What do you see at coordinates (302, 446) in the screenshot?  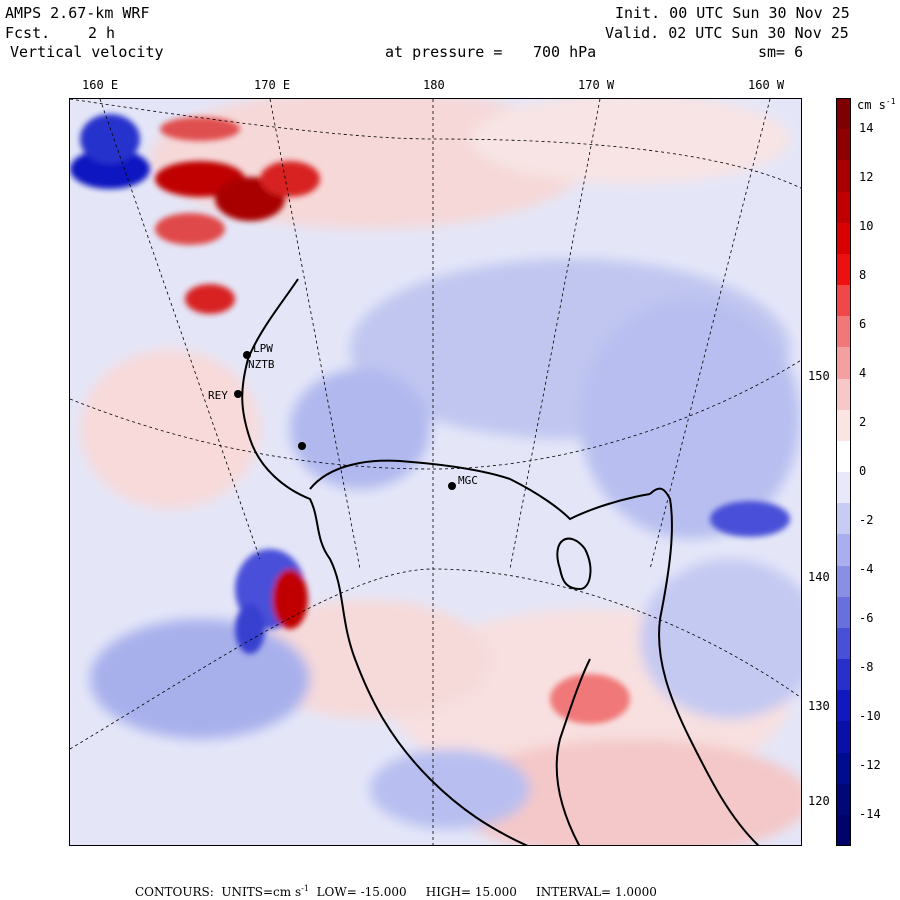 I see `station-dot-mcm` at bounding box center [302, 446].